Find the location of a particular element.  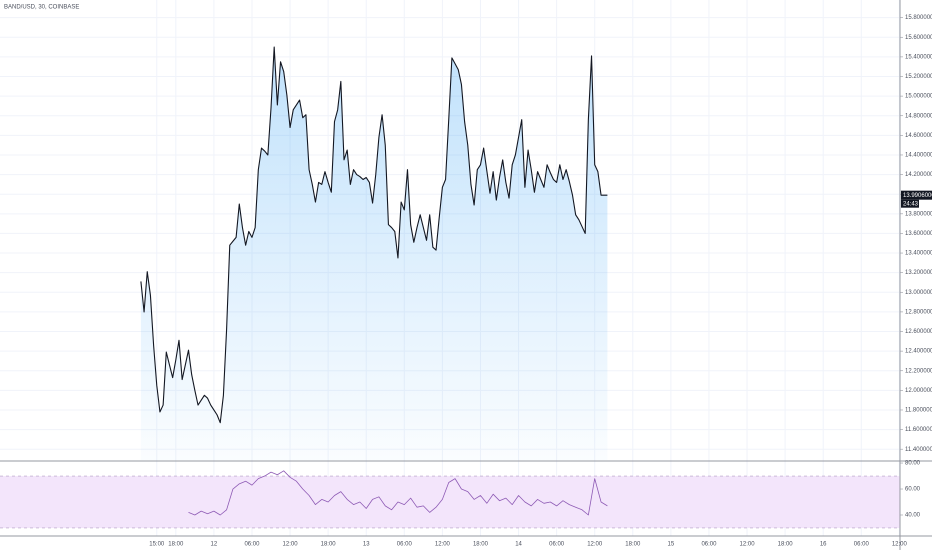

rsi-band is located at coordinates (450, 502).